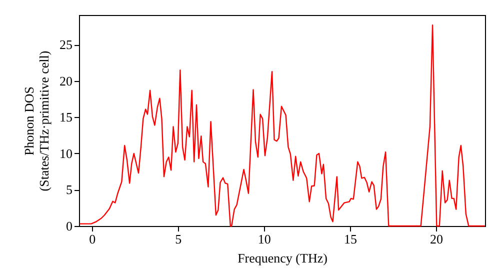 The image size is (500, 280). I want to click on x-tick-label: 5, so click(178, 239).